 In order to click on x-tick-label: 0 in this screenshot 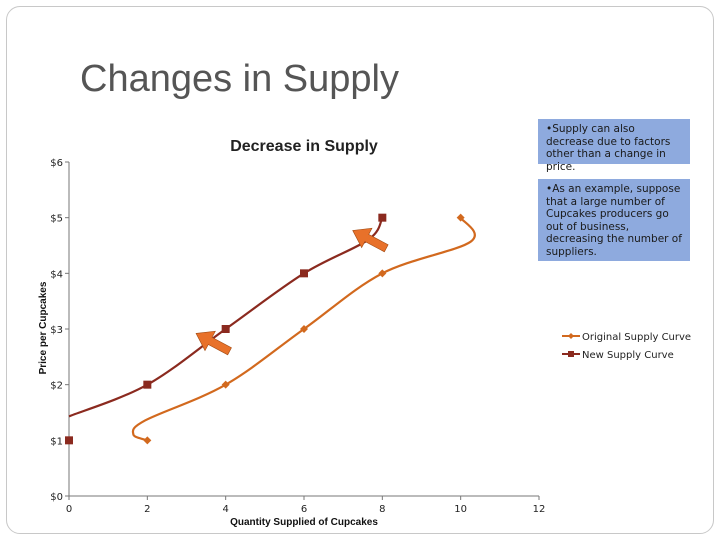, I will do `click(69, 509)`.